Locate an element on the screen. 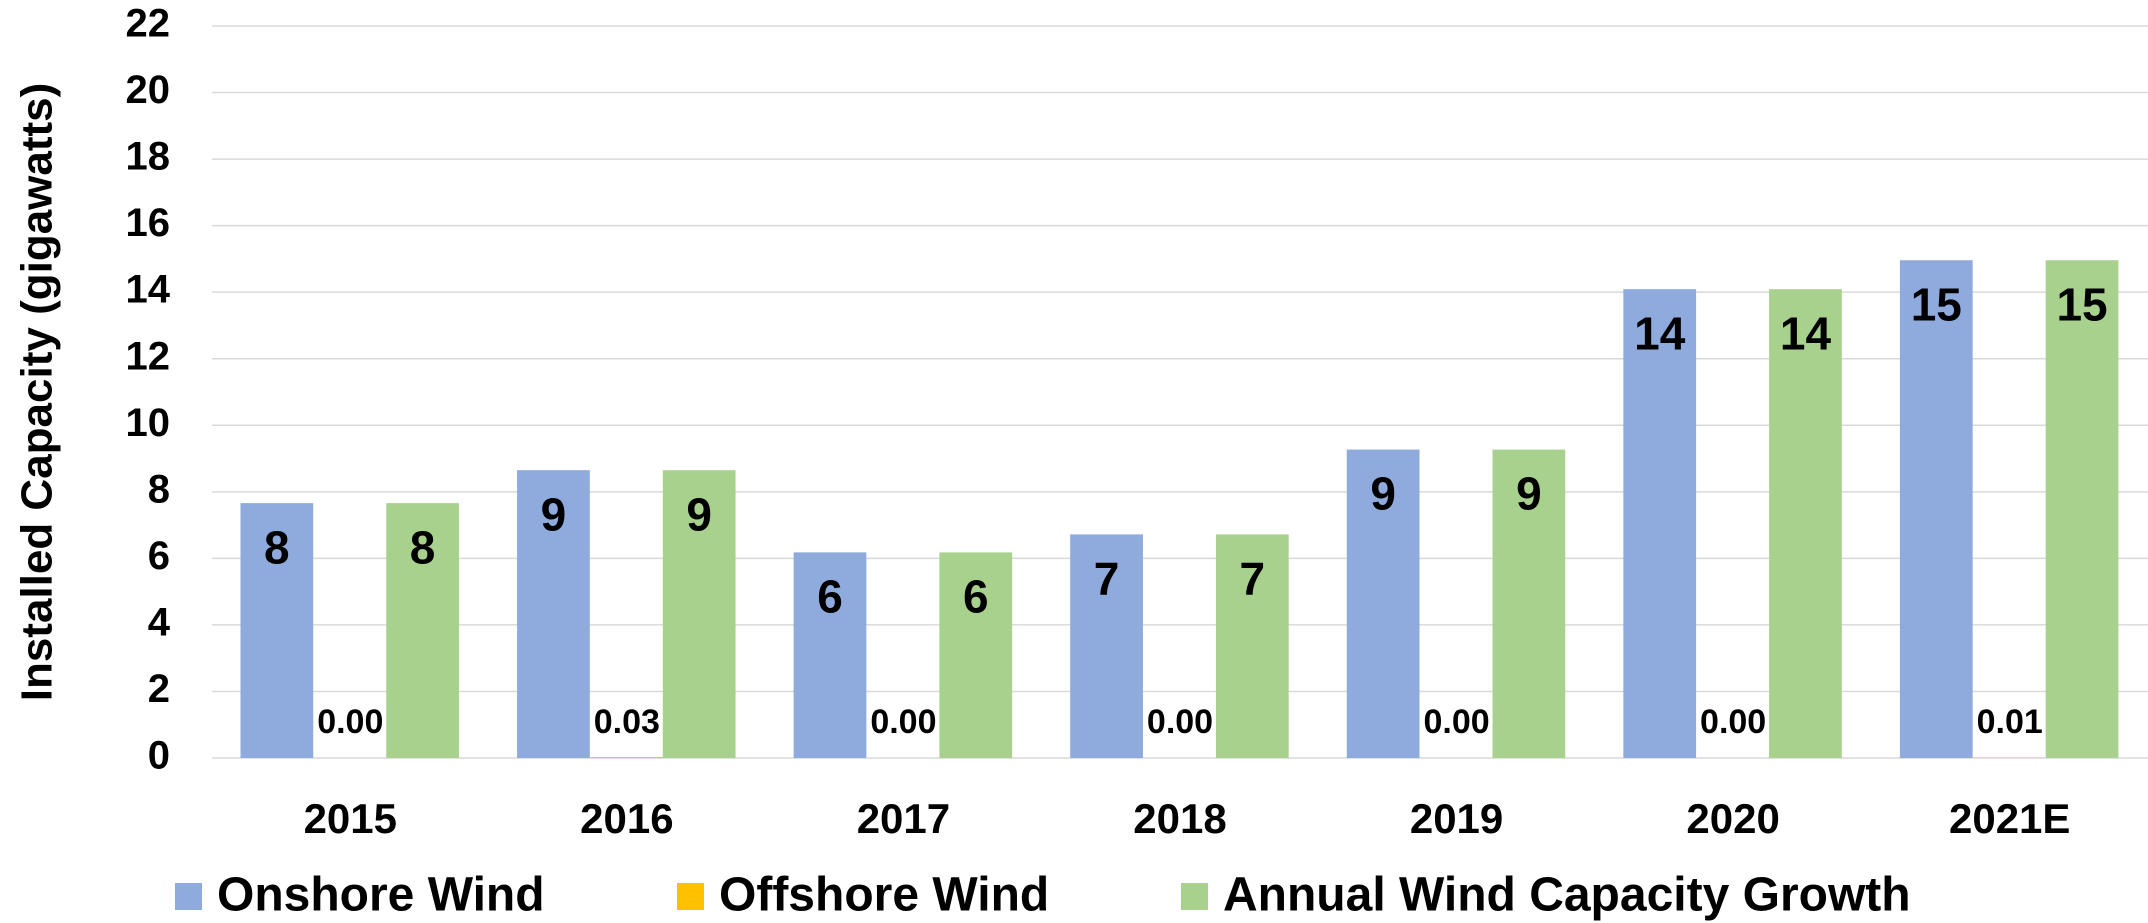 This screenshot has width=2148, height=923. y-tick-label: 16 is located at coordinates (148, 223).